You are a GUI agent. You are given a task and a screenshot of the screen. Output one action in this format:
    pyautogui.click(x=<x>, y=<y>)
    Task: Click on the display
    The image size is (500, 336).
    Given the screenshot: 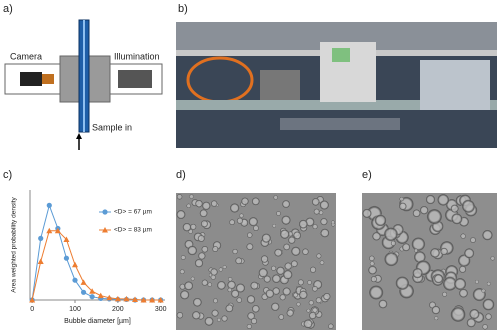 What is the action you would take?
    pyautogui.click(x=341, y=55)
    